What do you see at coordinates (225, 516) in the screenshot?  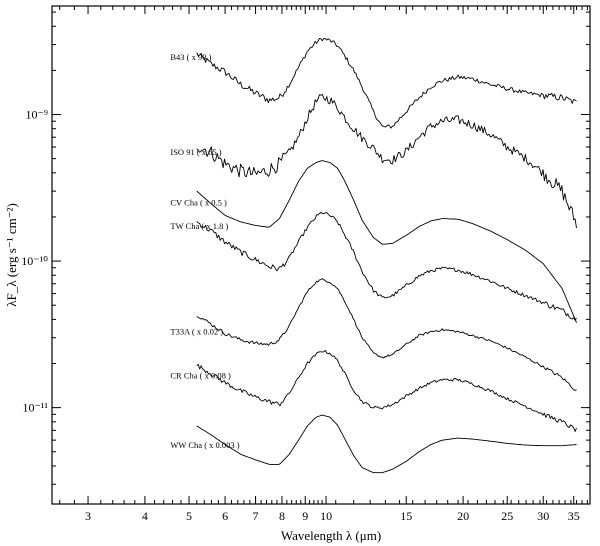 I see `x-tick-label: 6` at bounding box center [225, 516].